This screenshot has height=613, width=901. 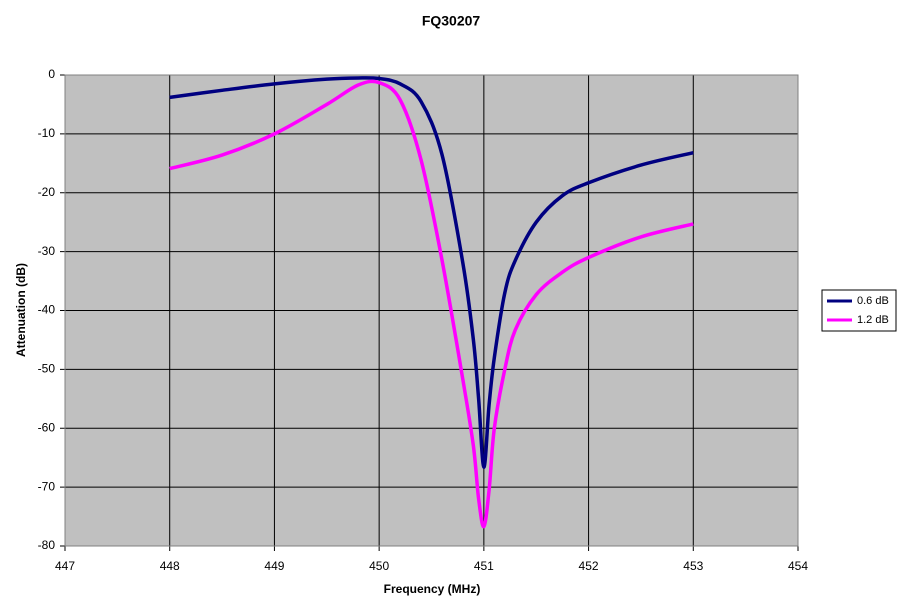 What do you see at coordinates (798, 566) in the screenshot?
I see `x-tick-label: 454` at bounding box center [798, 566].